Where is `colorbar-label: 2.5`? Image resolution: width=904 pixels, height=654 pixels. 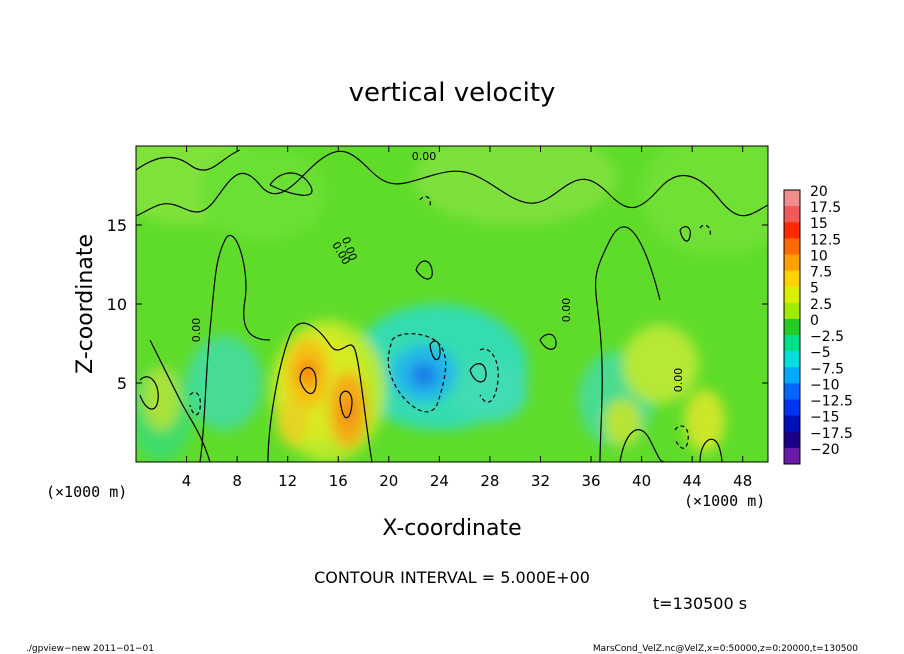
colorbar-label: 2.5 is located at coordinates (821, 305).